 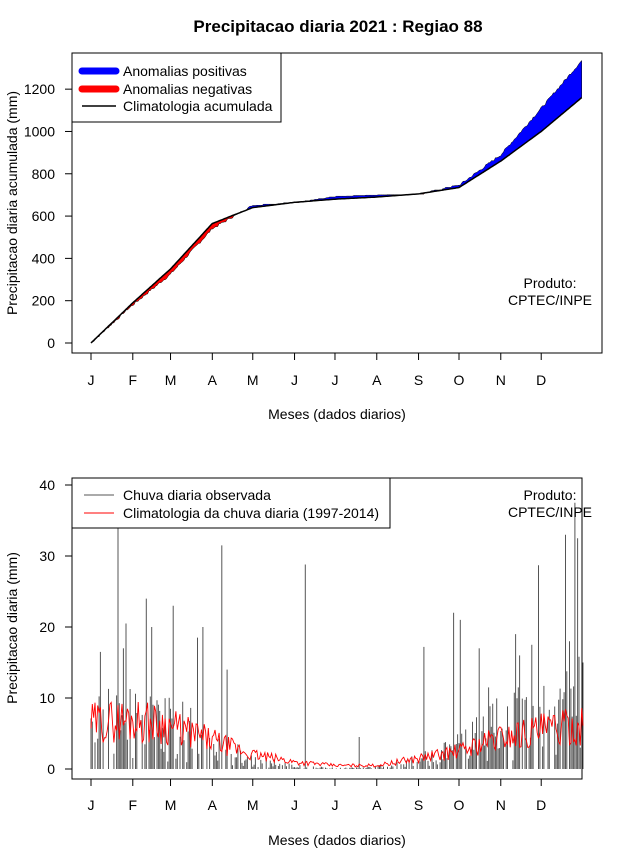 I want to click on top-x-tick-label: O, so click(x=459, y=380).